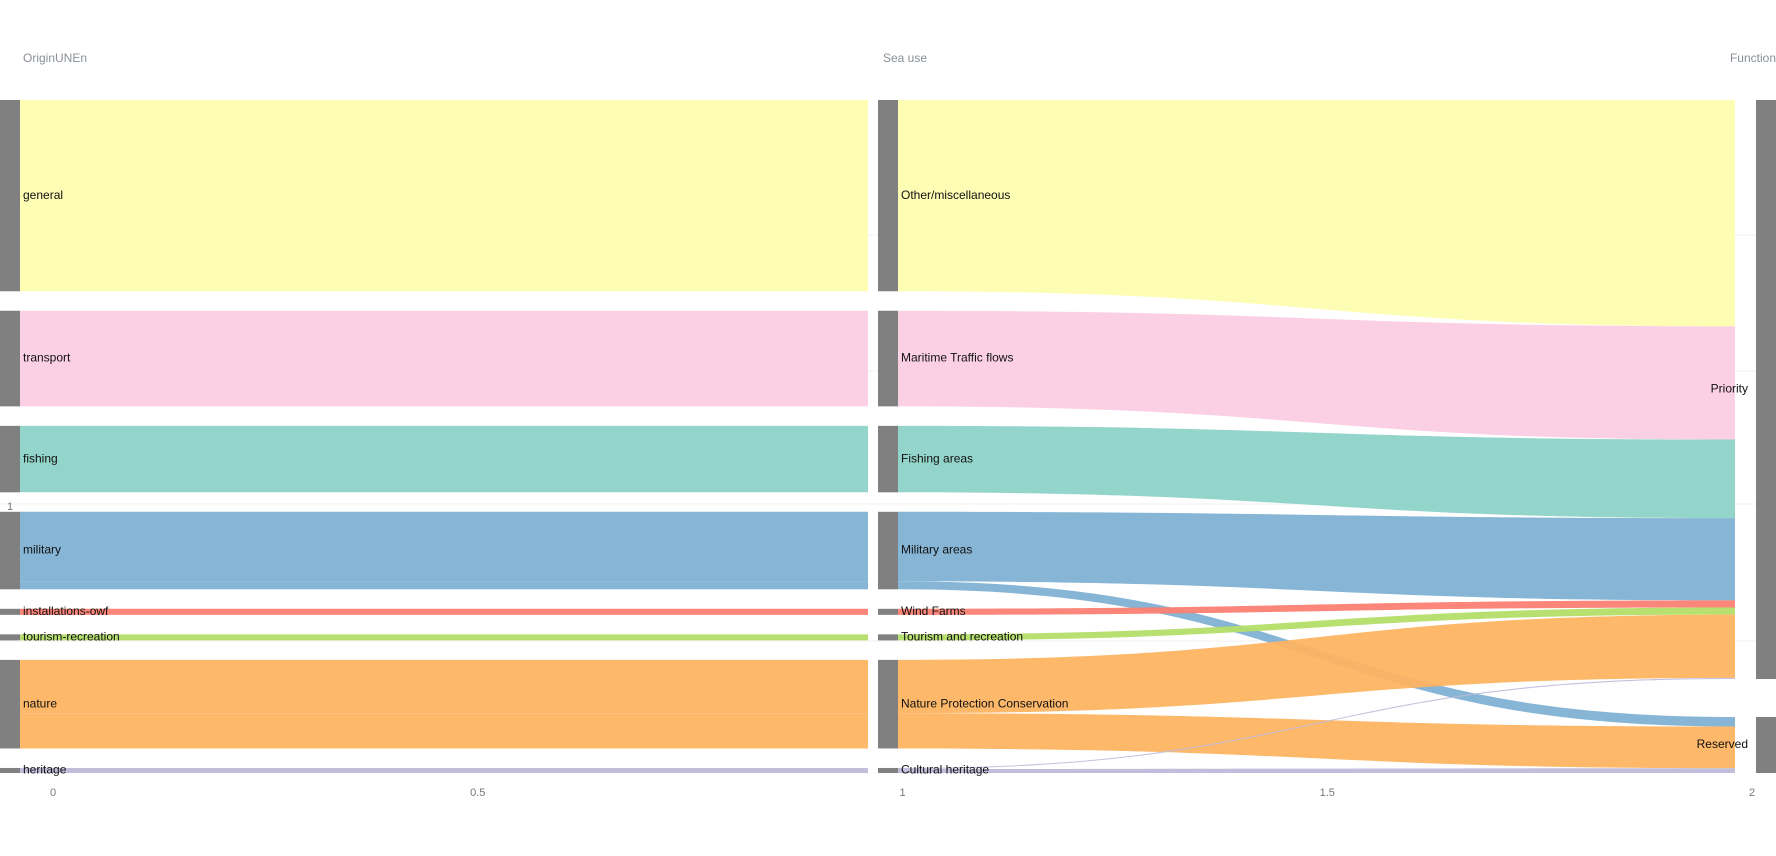  Describe the element at coordinates (40, 458) in the screenshot. I see `node-label-fishing: fishing` at that location.